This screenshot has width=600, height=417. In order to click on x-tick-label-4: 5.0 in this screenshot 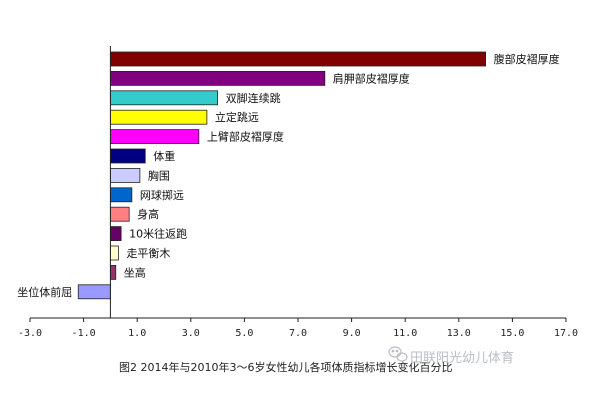, I will do `click(244, 333)`.